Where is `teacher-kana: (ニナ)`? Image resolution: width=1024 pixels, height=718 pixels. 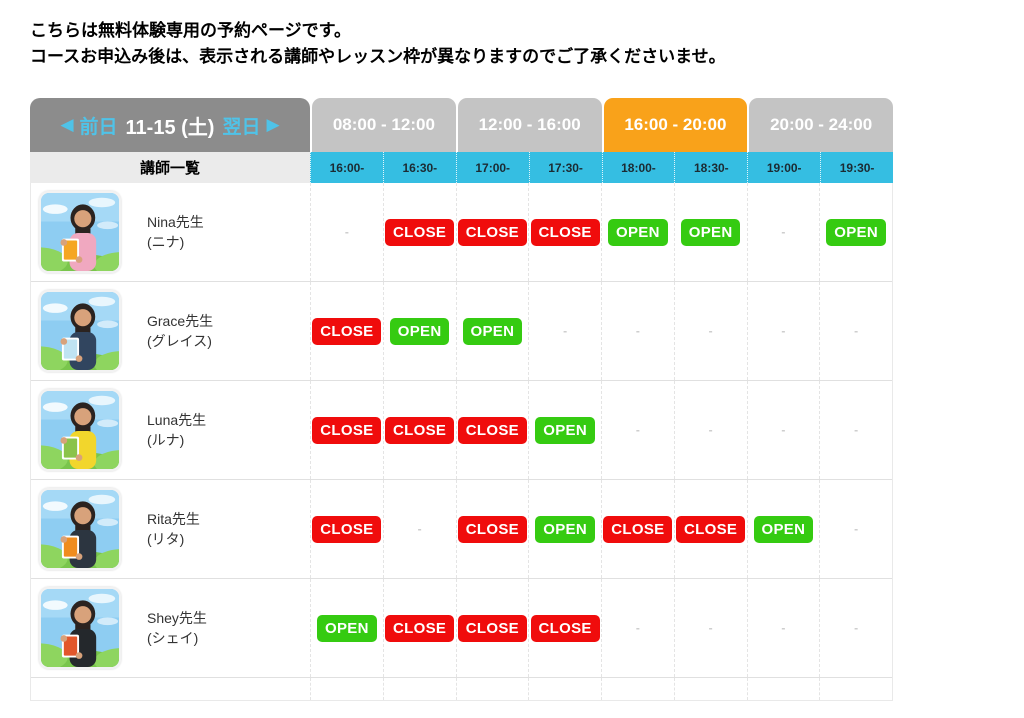
teacher-kana: (ニナ) is located at coordinates (166, 242).